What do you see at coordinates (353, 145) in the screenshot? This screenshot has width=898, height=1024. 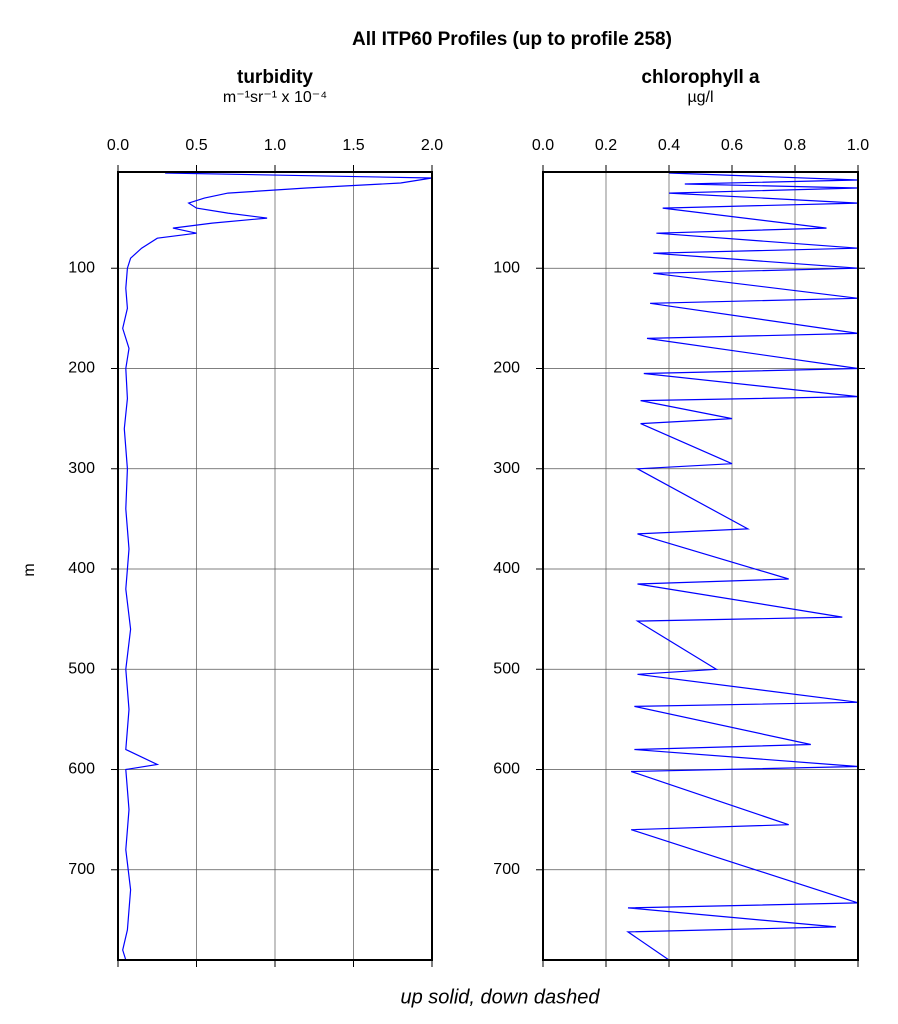 I see `x-tick-label: 1.5` at bounding box center [353, 145].